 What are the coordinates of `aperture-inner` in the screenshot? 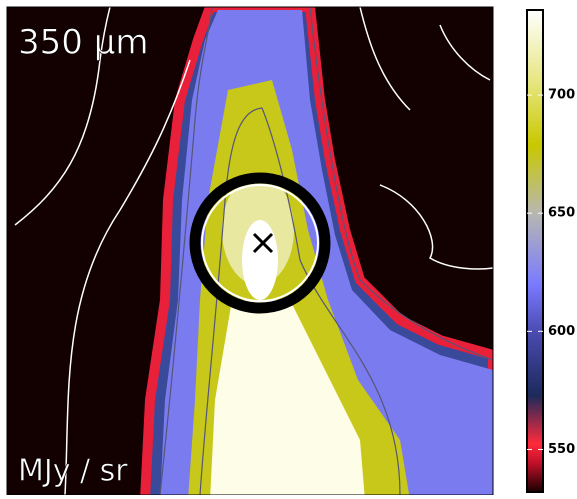 It's located at (260, 243).